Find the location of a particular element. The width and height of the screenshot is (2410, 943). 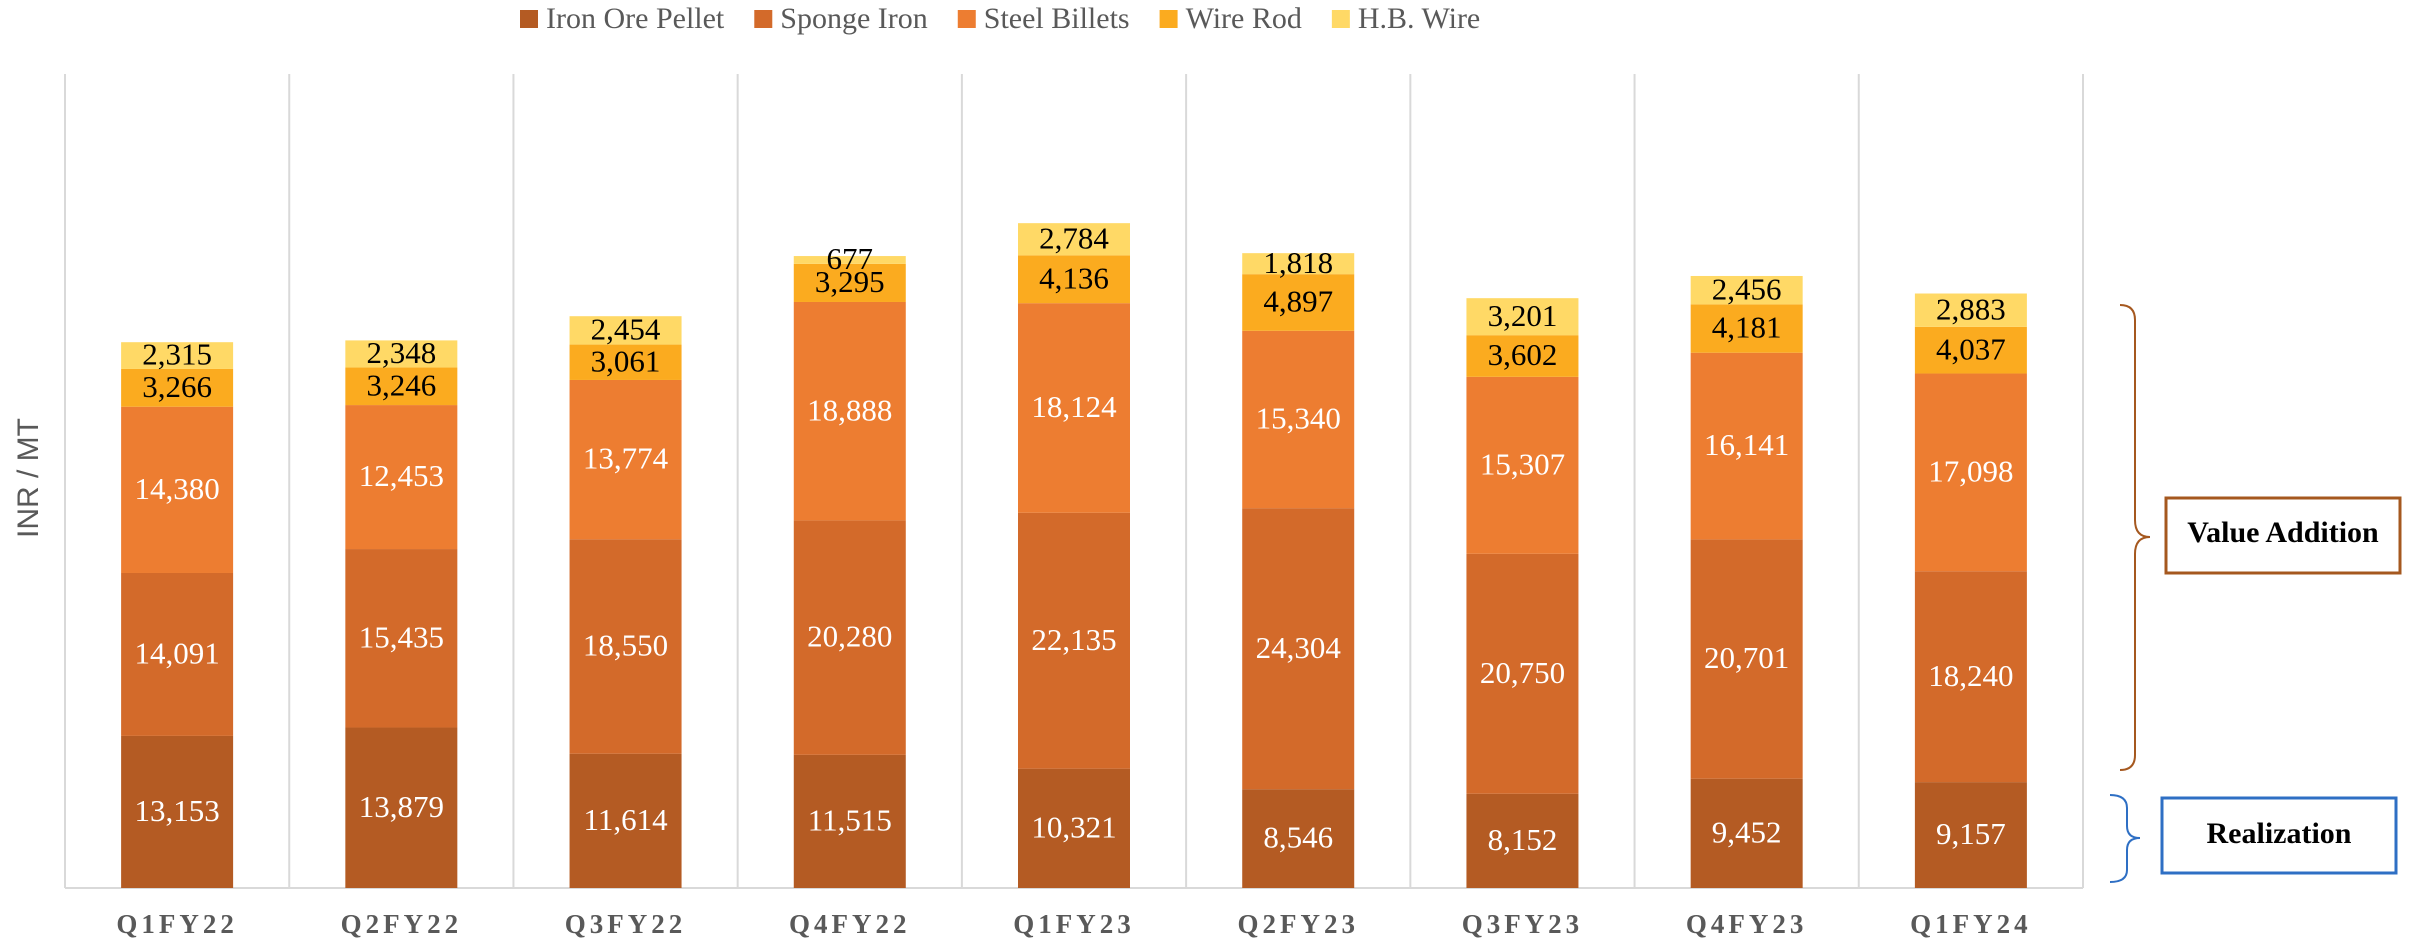

data-label: 20,750 is located at coordinates (1522, 672).